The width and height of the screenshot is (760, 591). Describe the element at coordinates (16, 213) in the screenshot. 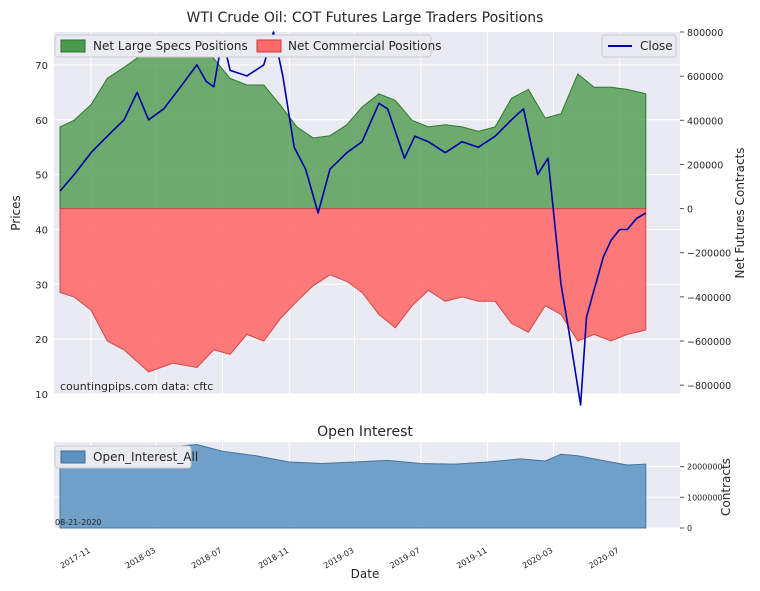

I see `left-axis-label: Prices` at that location.